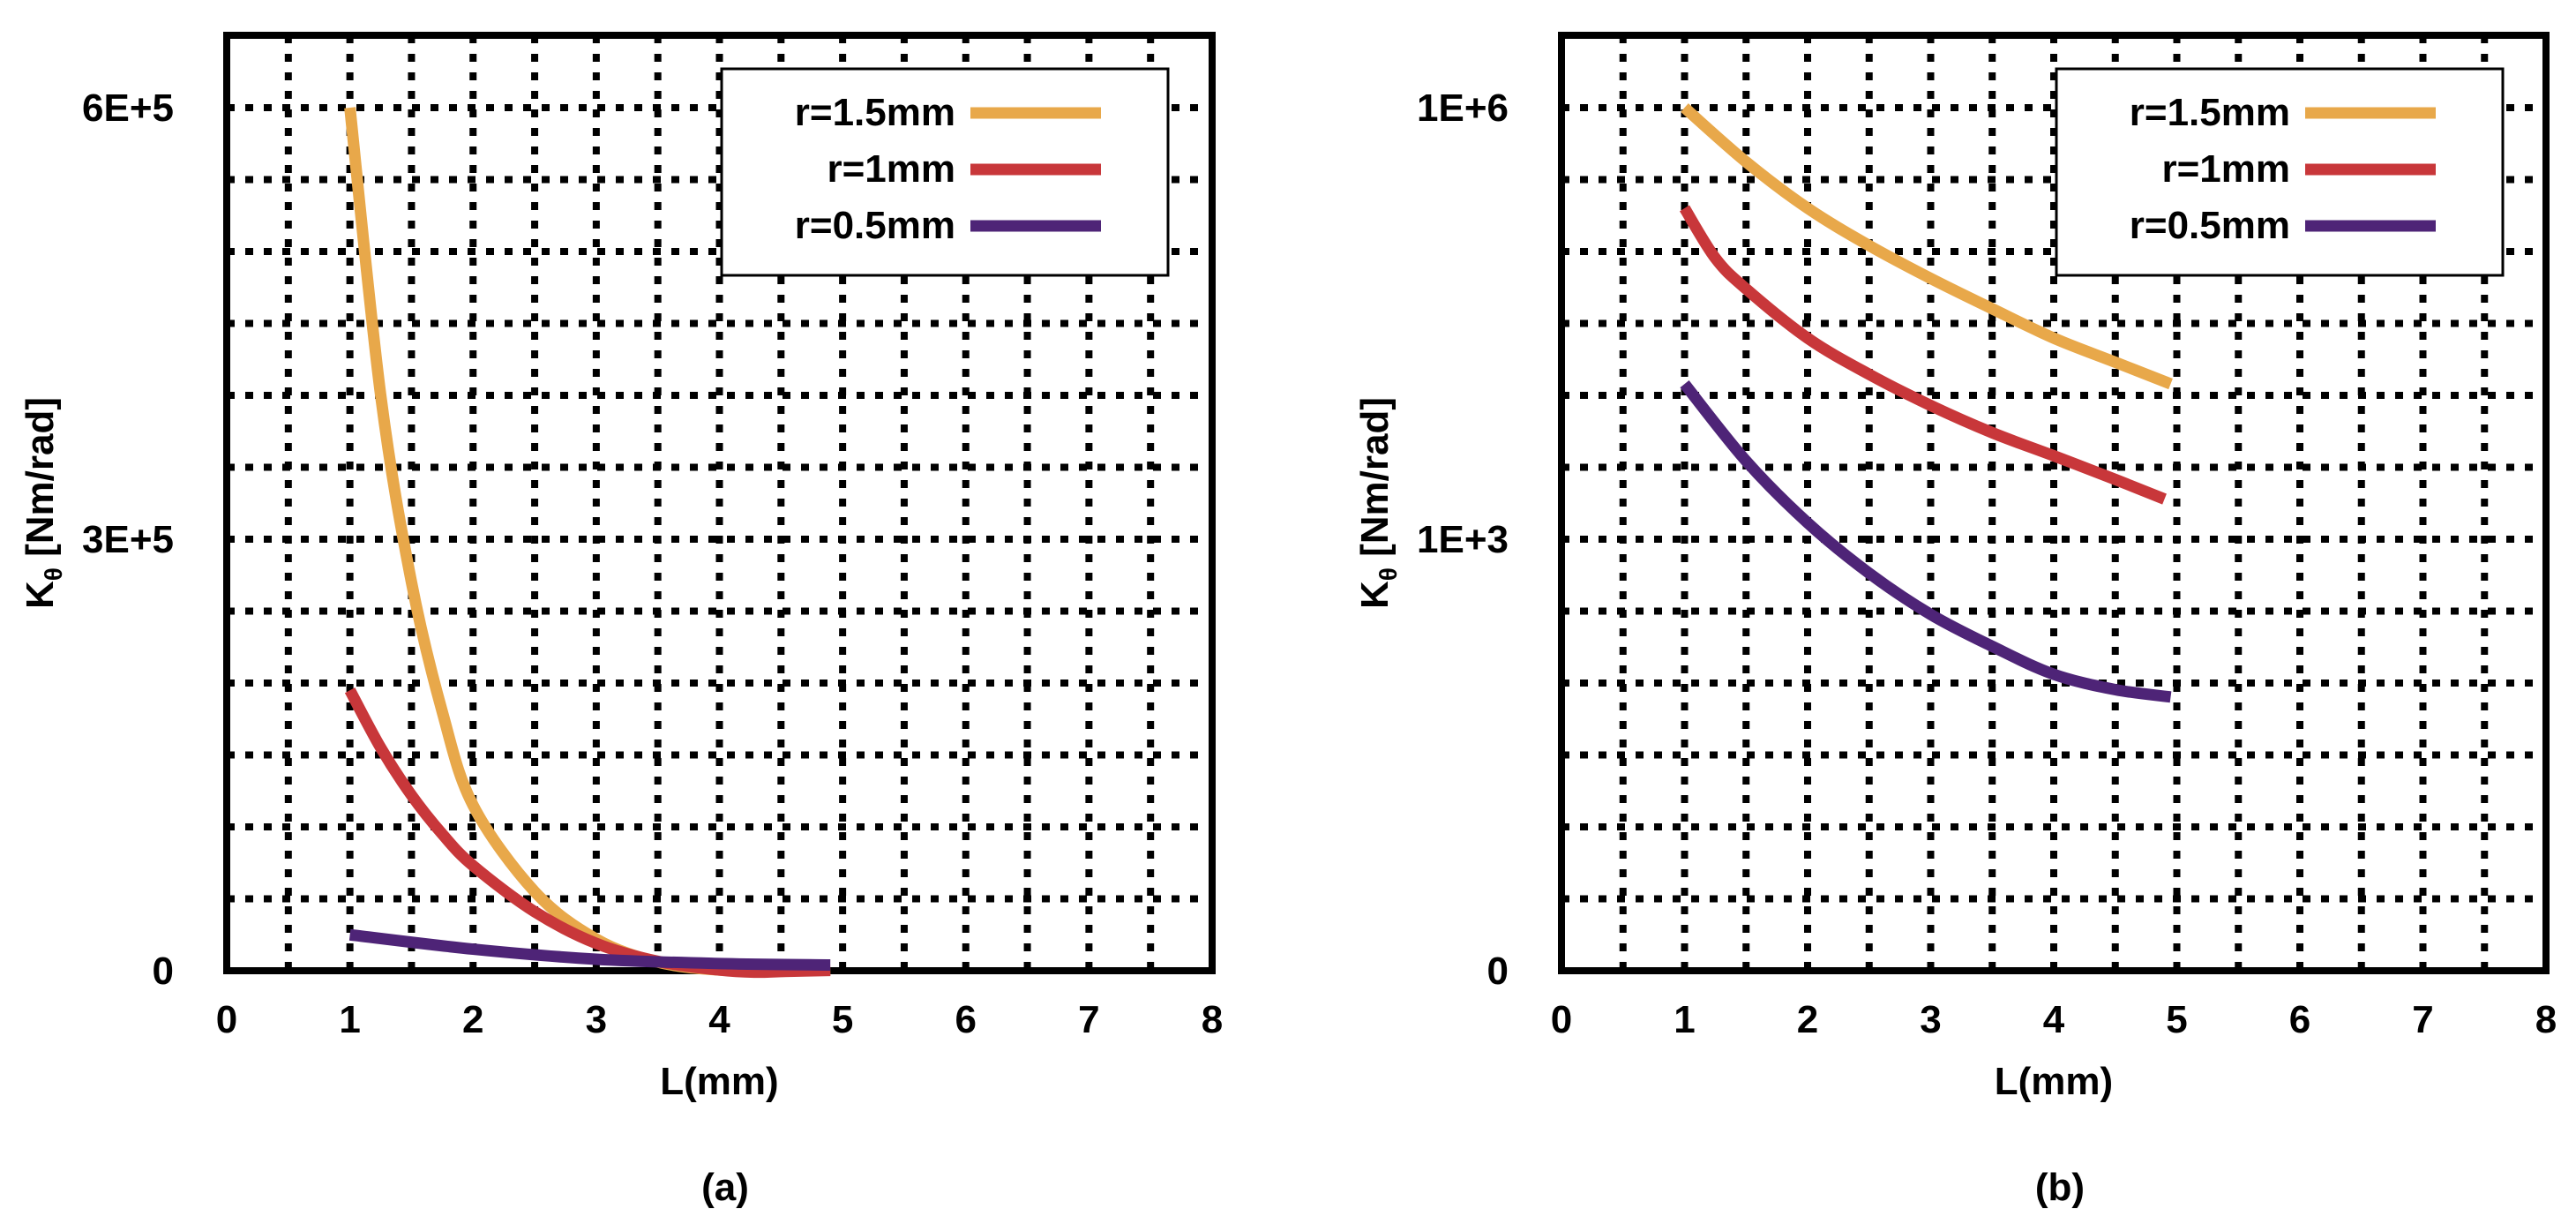 The width and height of the screenshot is (2576, 1224). Describe the element at coordinates (128, 108) in the screenshot. I see `y-tick-label: 6E+5` at that location.